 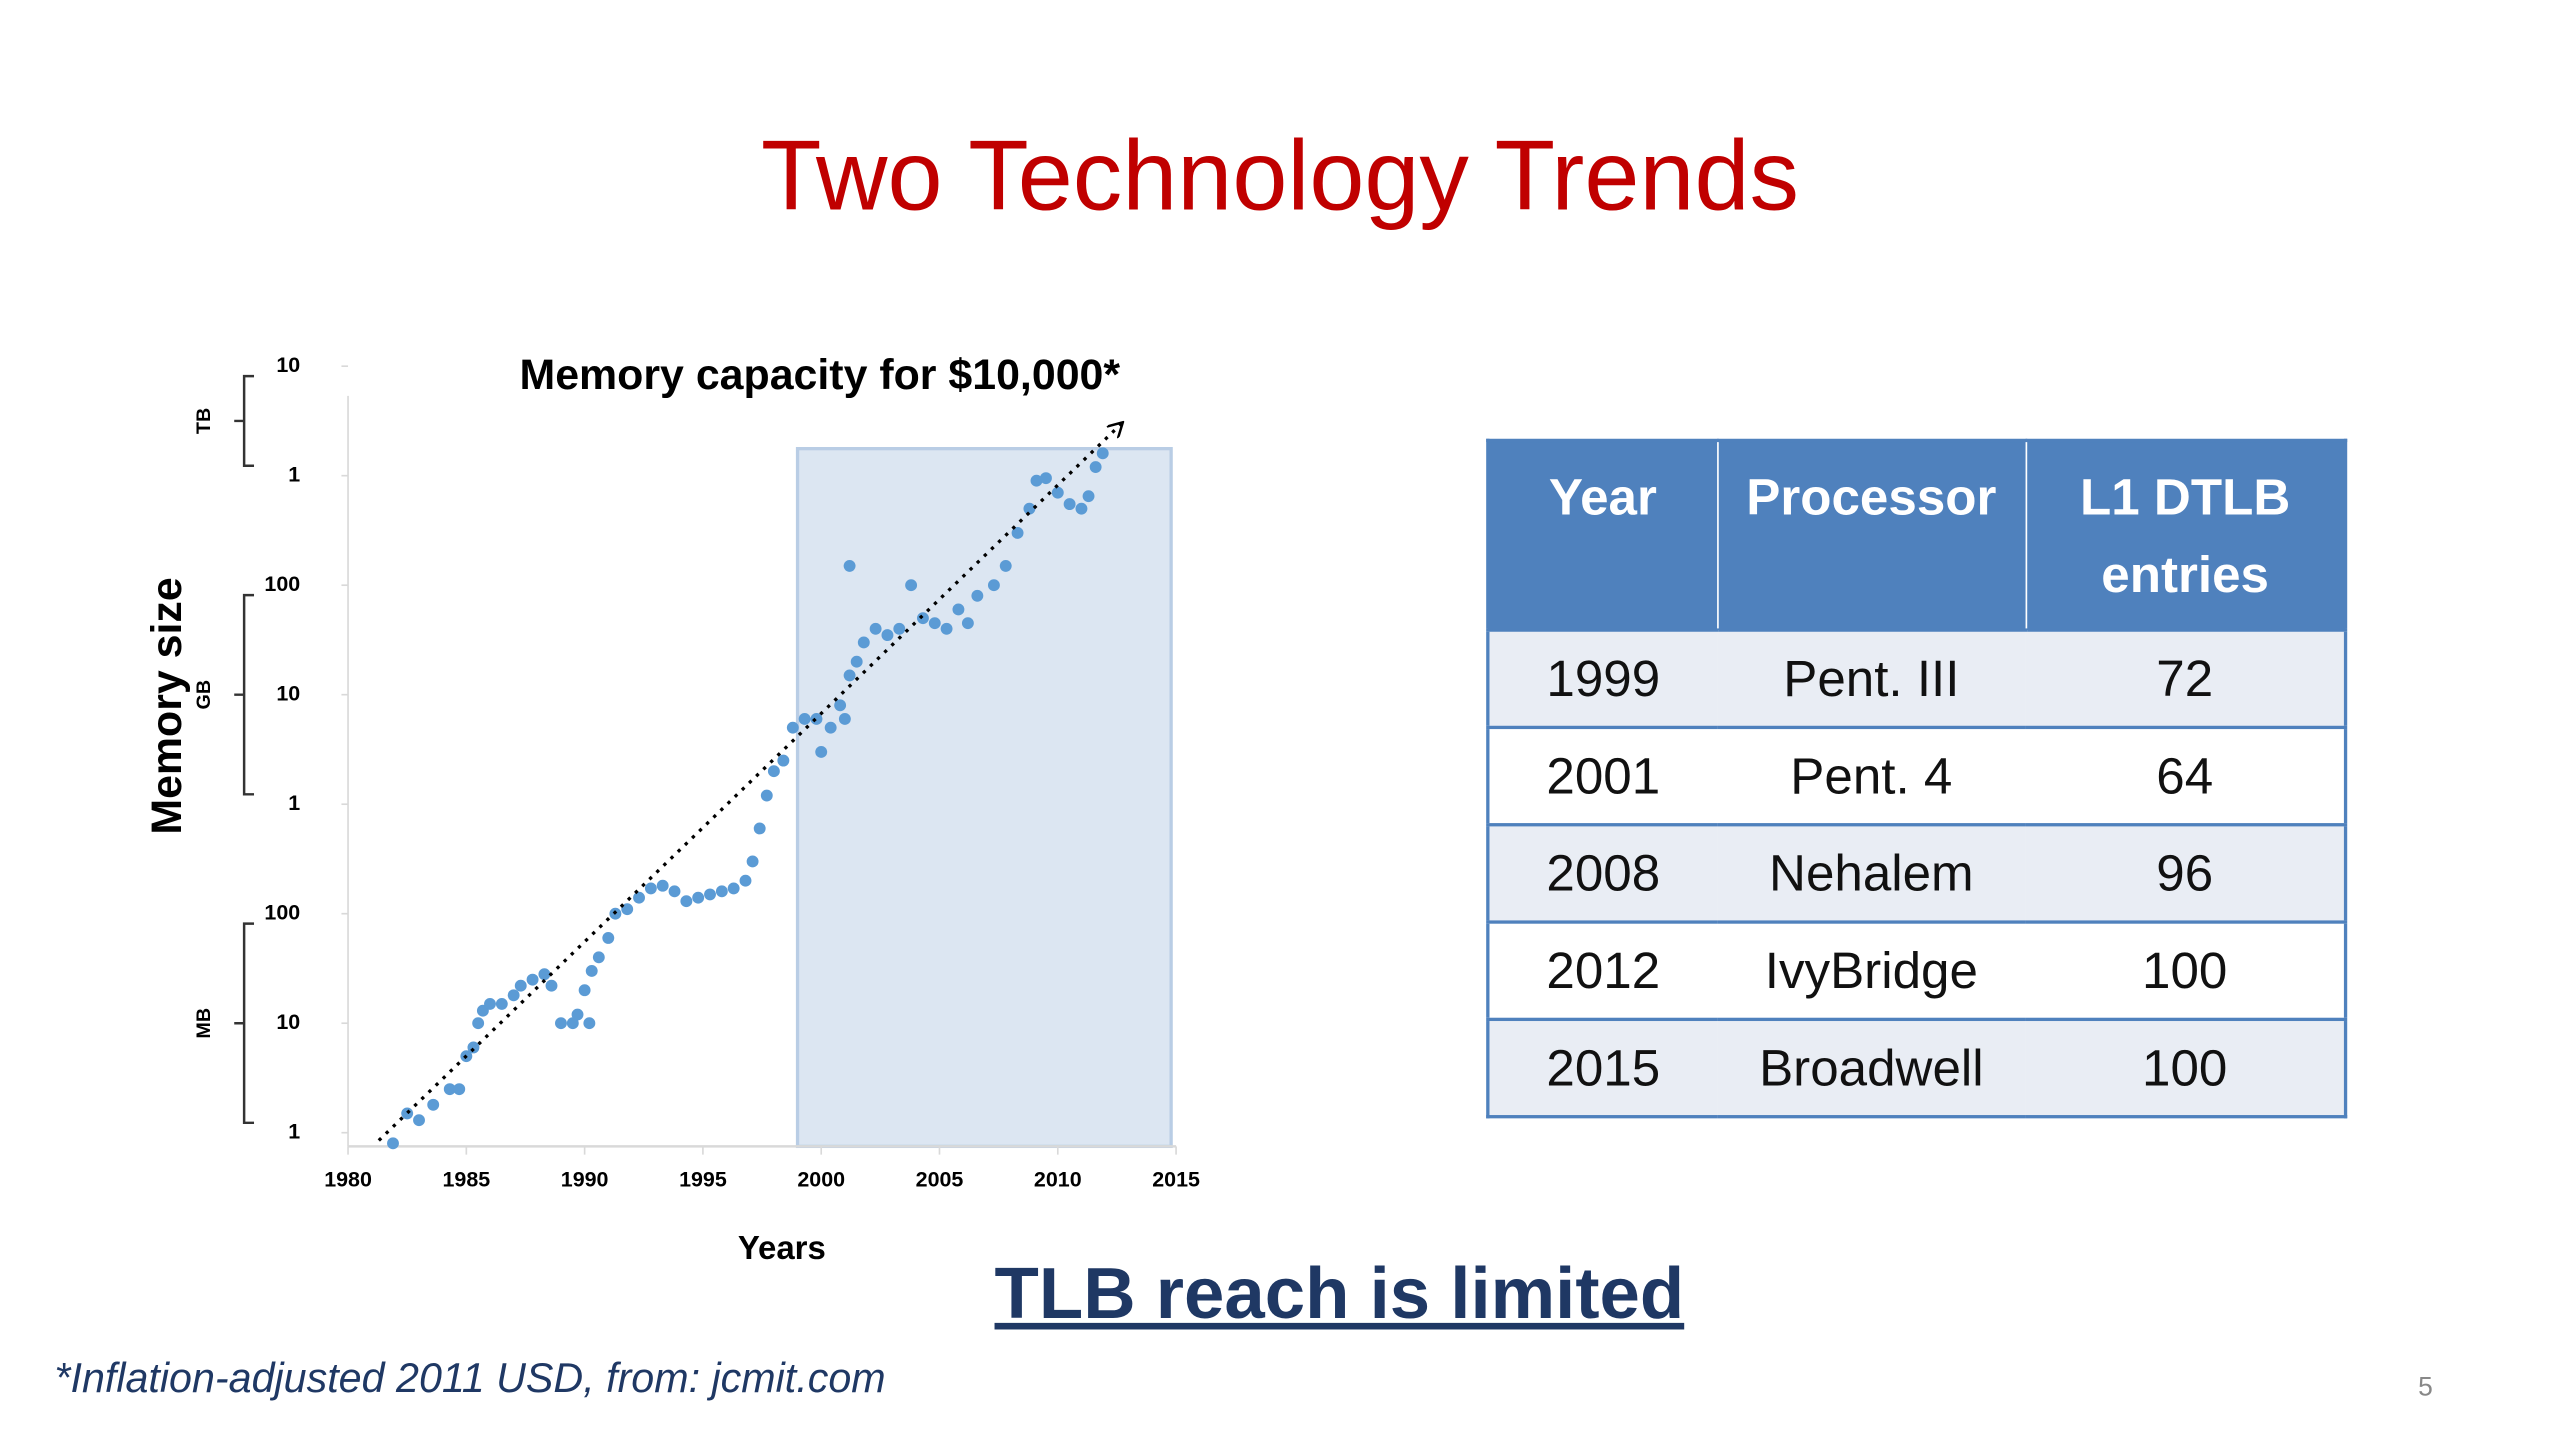 What do you see at coordinates (1871, 1067) in the screenshot?
I see `table-cell: Broadwell` at bounding box center [1871, 1067].